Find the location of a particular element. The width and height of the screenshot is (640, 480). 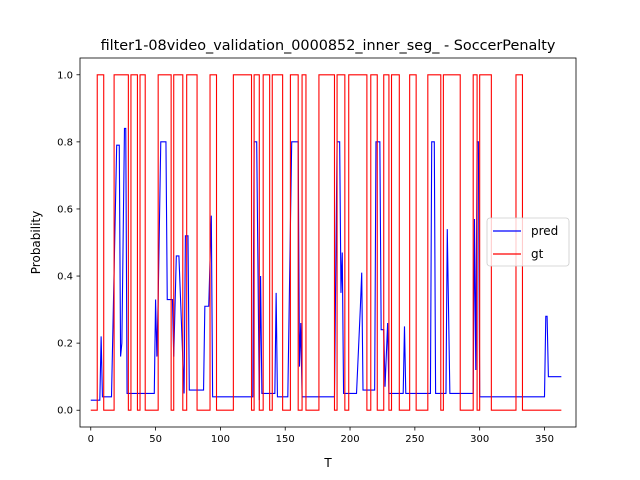

y-tick-label: 0.6 is located at coordinates (65, 209).